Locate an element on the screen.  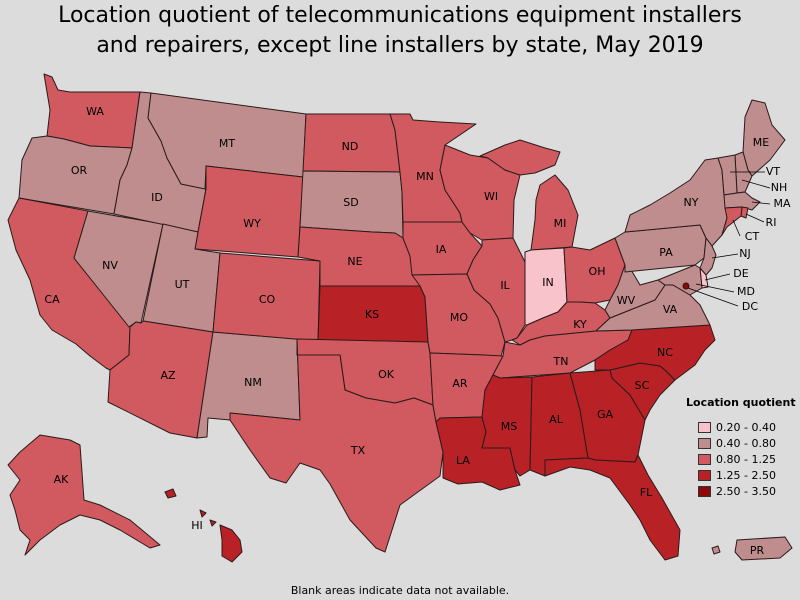
state-label-PR: PR is located at coordinates (757, 550).